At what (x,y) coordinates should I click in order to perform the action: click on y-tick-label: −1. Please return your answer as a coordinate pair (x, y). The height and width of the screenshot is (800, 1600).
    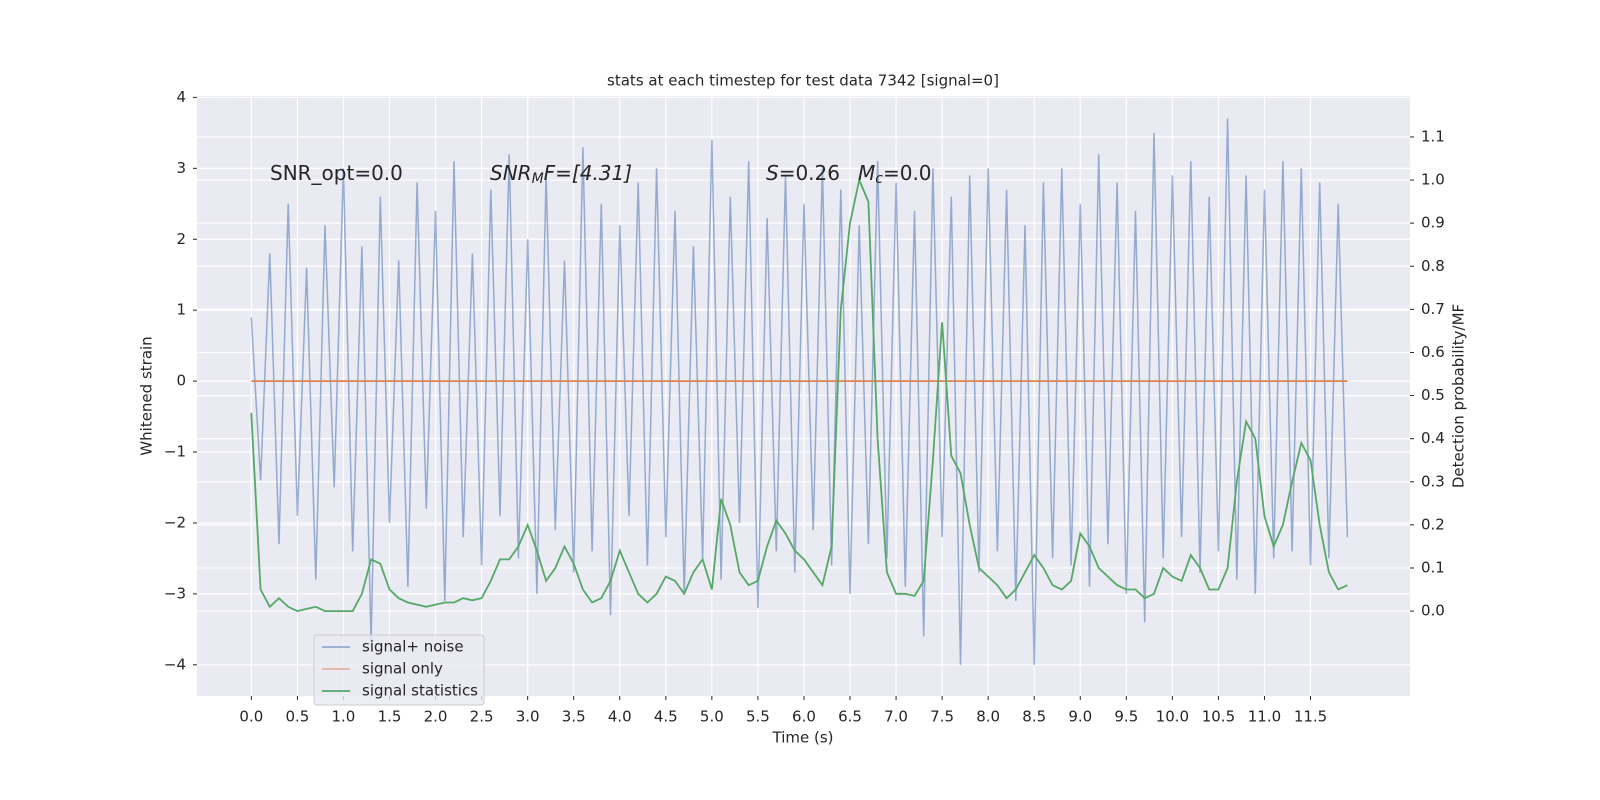
    Looking at the image, I should click on (175, 452).